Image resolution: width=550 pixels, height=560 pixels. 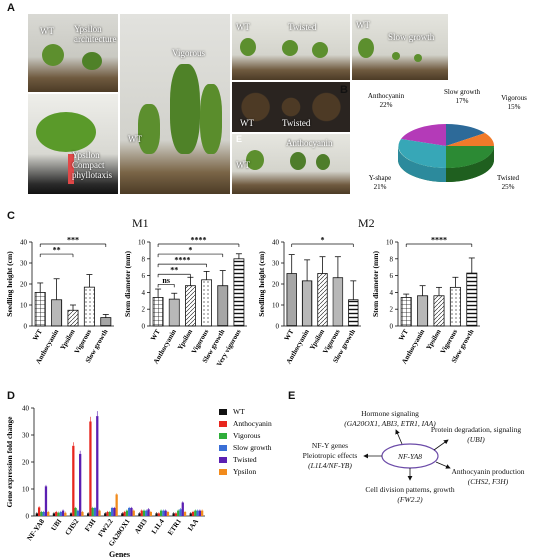 What do you see at coordinates (119, 554) in the screenshot?
I see `x-axis-label: Genes` at bounding box center [119, 554].